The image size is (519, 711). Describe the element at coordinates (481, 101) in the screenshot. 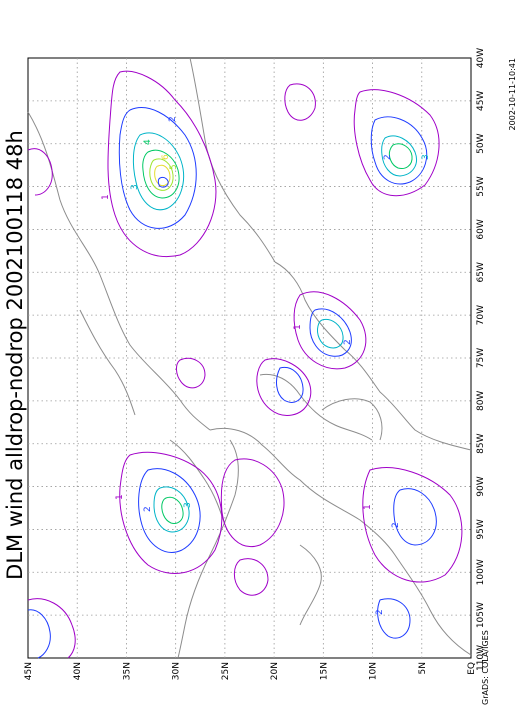

I see `longitude-tick-label: 45W` at that location.